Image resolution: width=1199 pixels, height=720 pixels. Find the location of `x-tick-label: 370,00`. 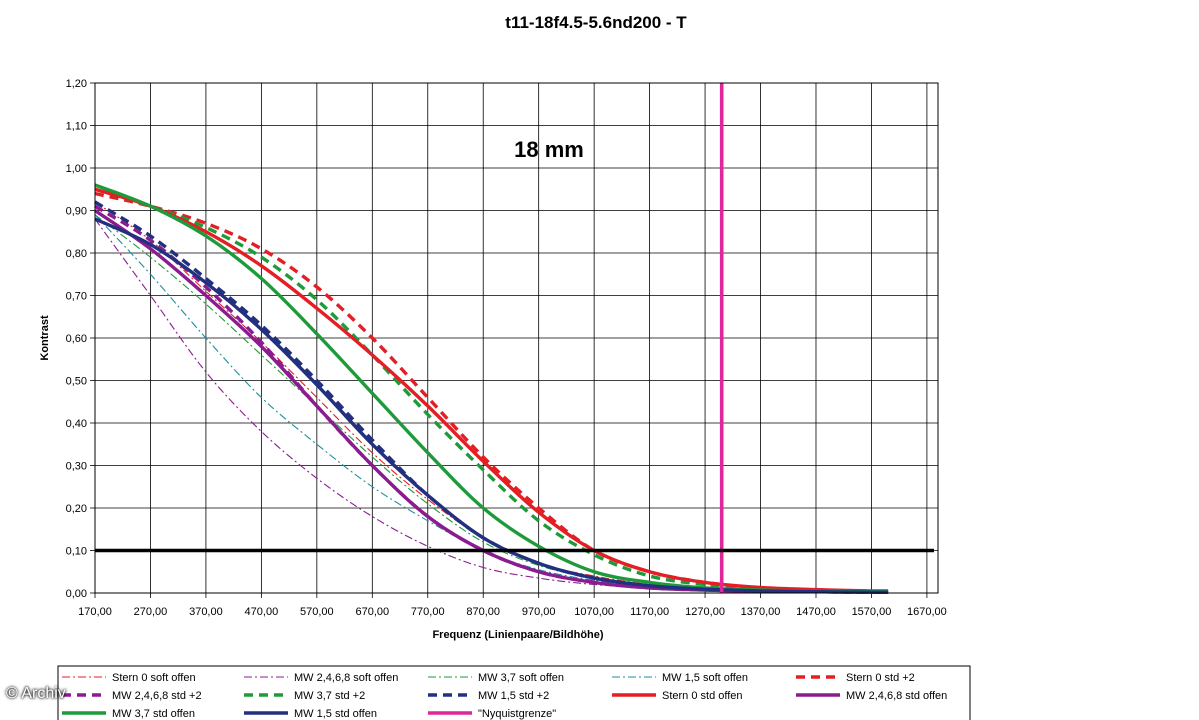

x-tick-label: 370,00 is located at coordinates (206, 612).